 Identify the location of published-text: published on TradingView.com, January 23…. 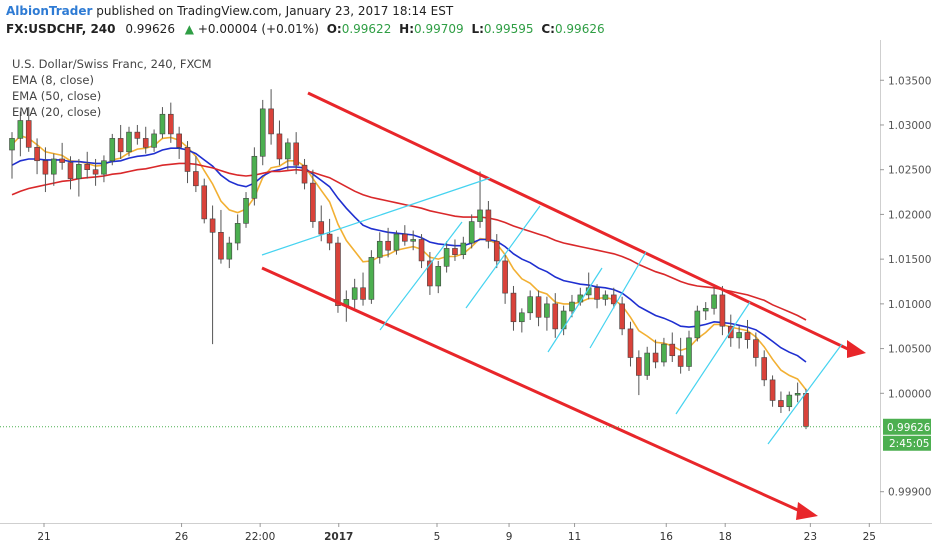
(275, 11).